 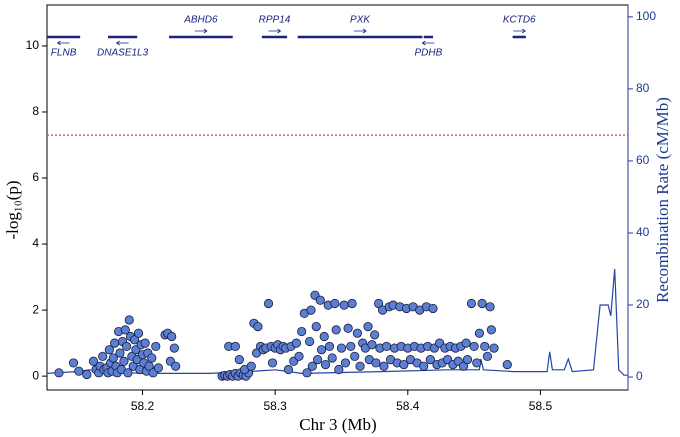 I want to click on x-tick-label: 58.2, so click(x=143, y=406).